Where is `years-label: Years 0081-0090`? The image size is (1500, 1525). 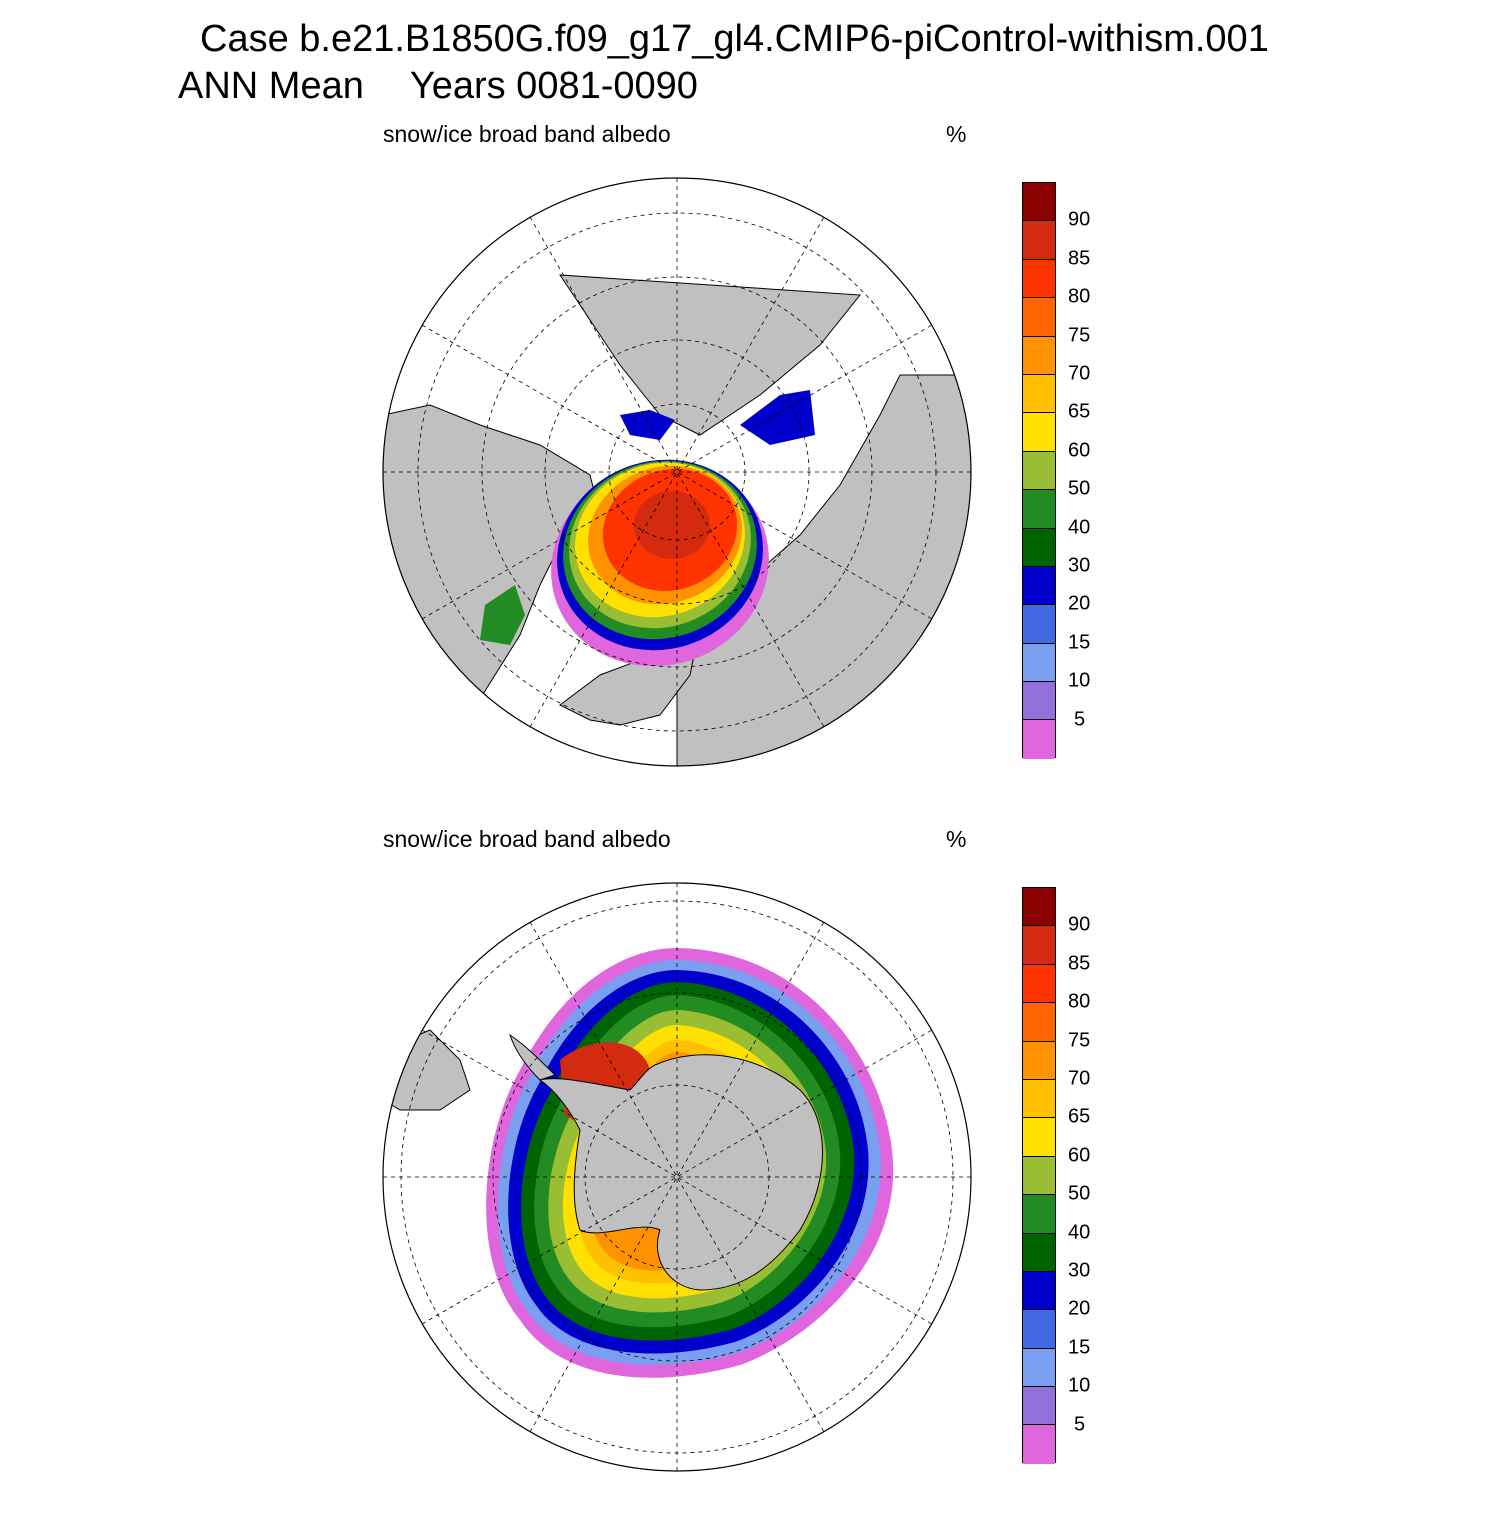 years-label: Years 0081-0090 is located at coordinates (553, 86).